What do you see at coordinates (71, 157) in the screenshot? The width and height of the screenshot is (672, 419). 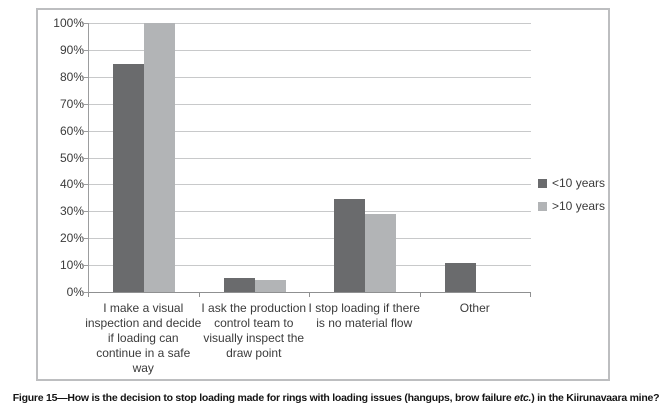 I see `y-tick-label-50: 50%` at bounding box center [71, 157].